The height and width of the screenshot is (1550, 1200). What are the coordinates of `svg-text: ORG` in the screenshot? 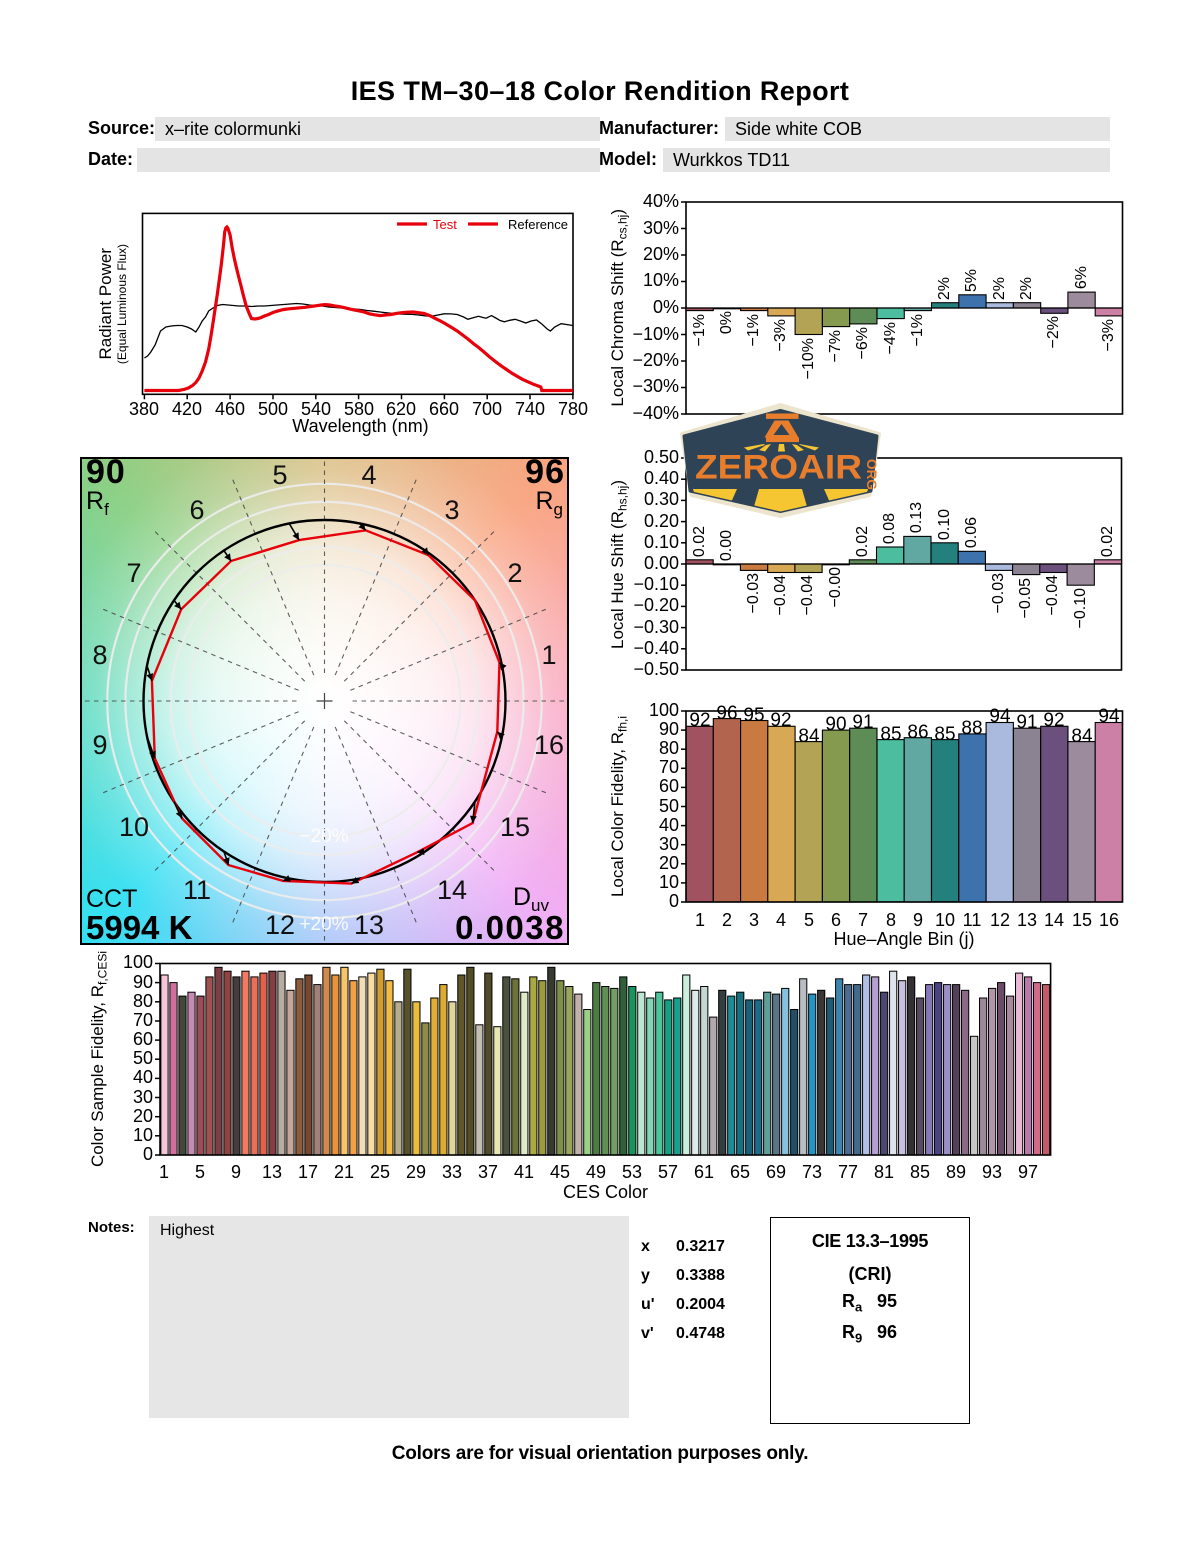 It's located at (872, 474).